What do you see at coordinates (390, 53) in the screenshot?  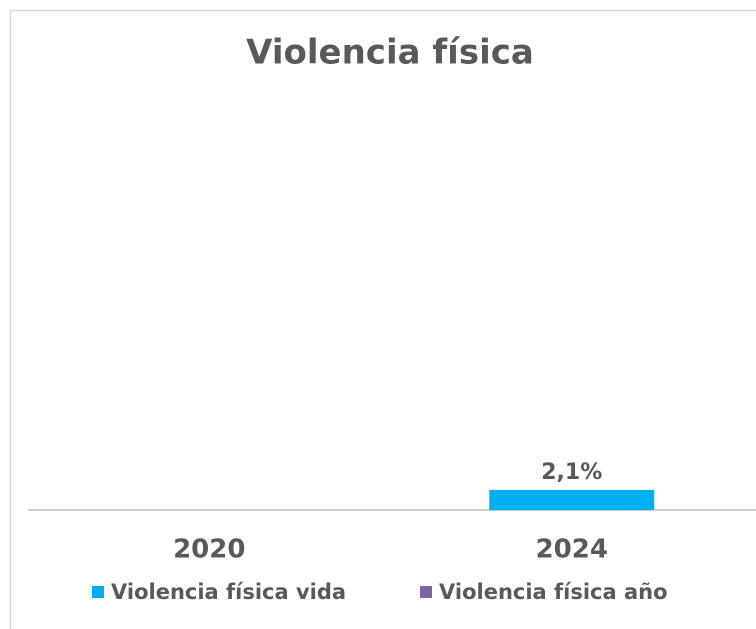 I see `chart-title: Violencia física` at bounding box center [390, 53].